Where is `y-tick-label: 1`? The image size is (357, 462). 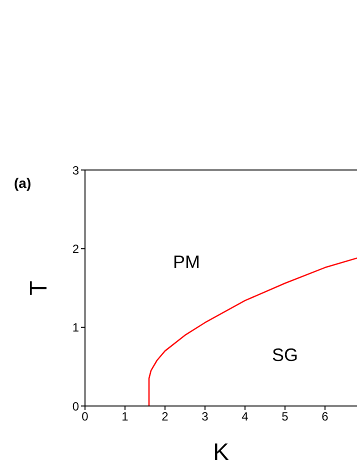
y-tick-label: 1 is located at coordinates (76, 327).